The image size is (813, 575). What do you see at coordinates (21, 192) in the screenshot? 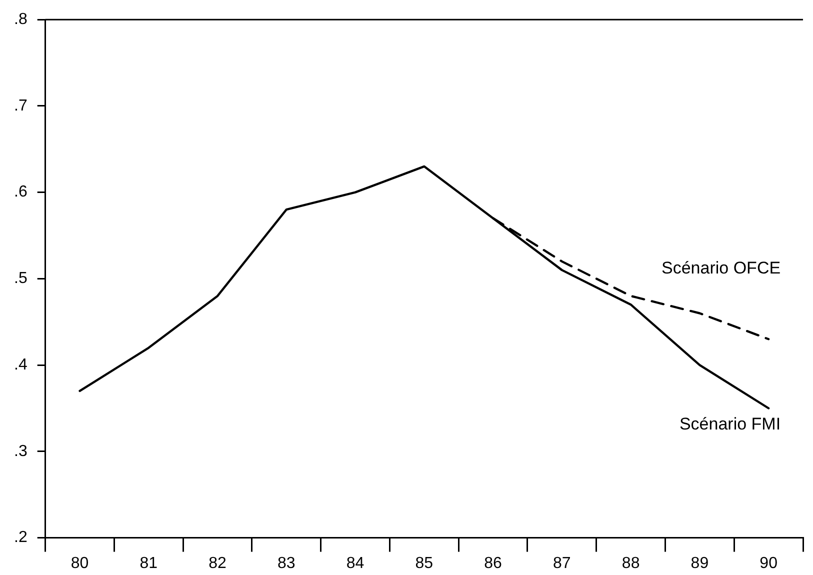
I see `y-tick-label: .6` at bounding box center [21, 192].